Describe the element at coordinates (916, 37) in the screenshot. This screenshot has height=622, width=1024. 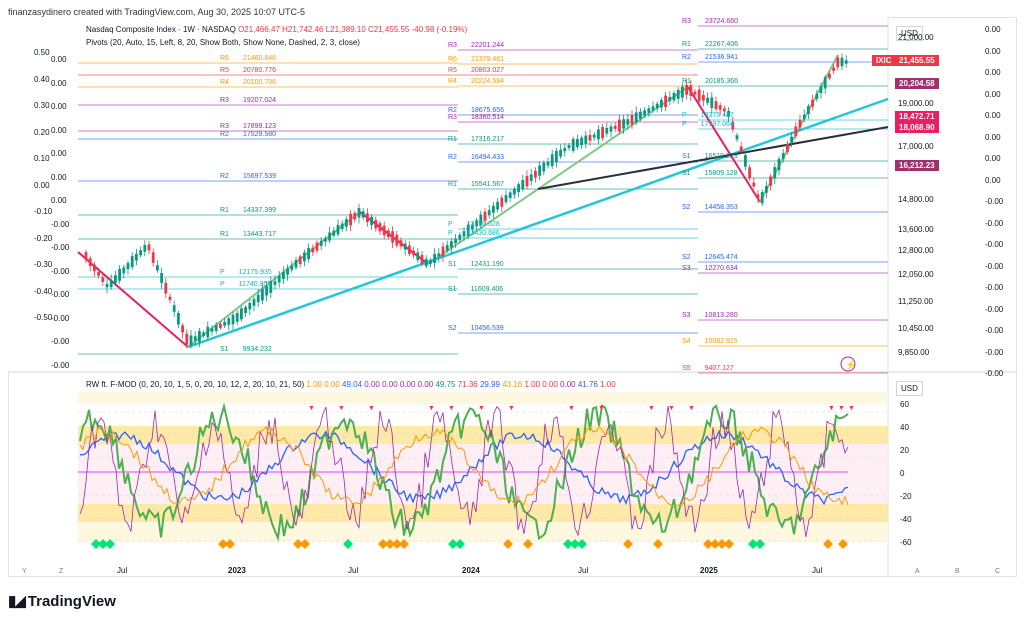
I see `price-axis-label: 21,000.00` at that location.